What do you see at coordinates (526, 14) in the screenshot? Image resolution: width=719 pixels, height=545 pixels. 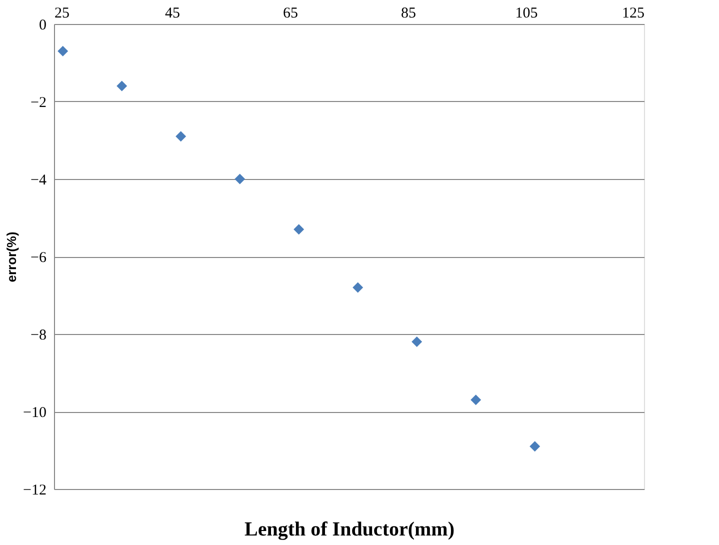 I see `x-tick-label: 105` at bounding box center [526, 14].